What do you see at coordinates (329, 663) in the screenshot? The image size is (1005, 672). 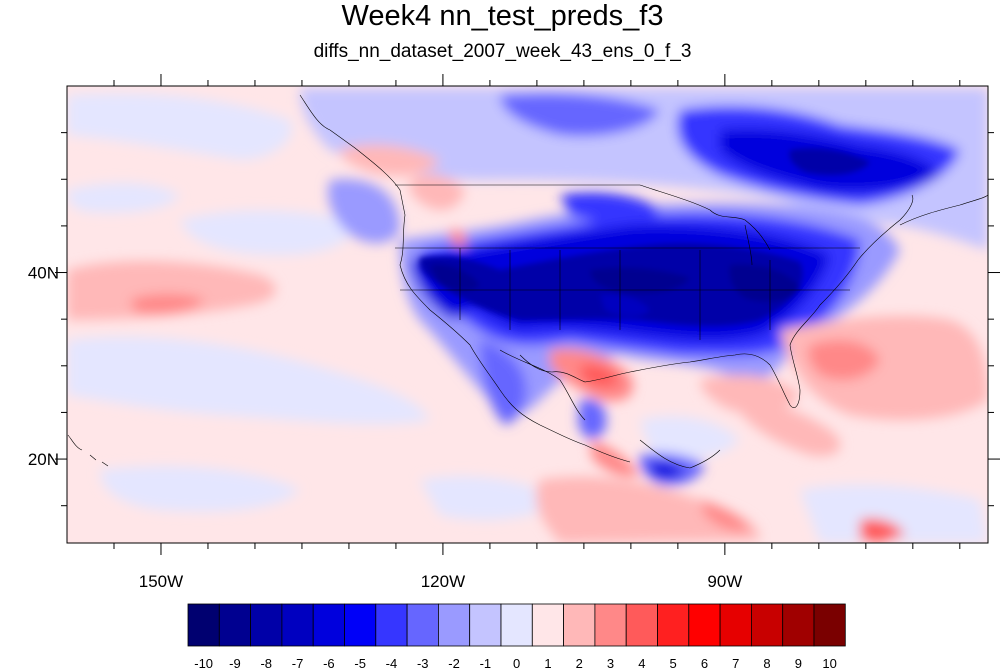 I see `colorbar-label: -6` at bounding box center [329, 663].